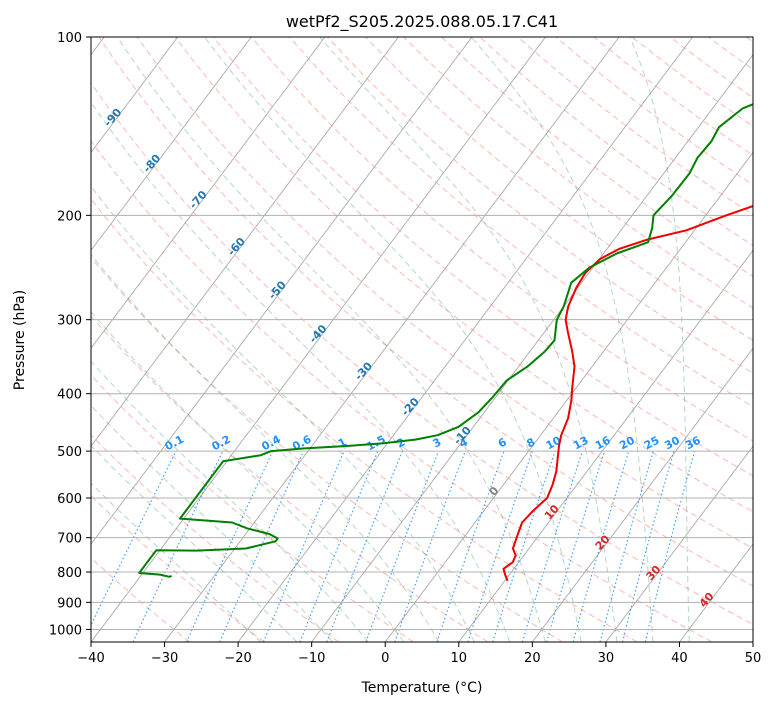 Image resolution: width=775 pixels, height=708 pixels. Describe the element at coordinates (70, 76) in the screenshot. I see `isotherm-label: -100` at that location.